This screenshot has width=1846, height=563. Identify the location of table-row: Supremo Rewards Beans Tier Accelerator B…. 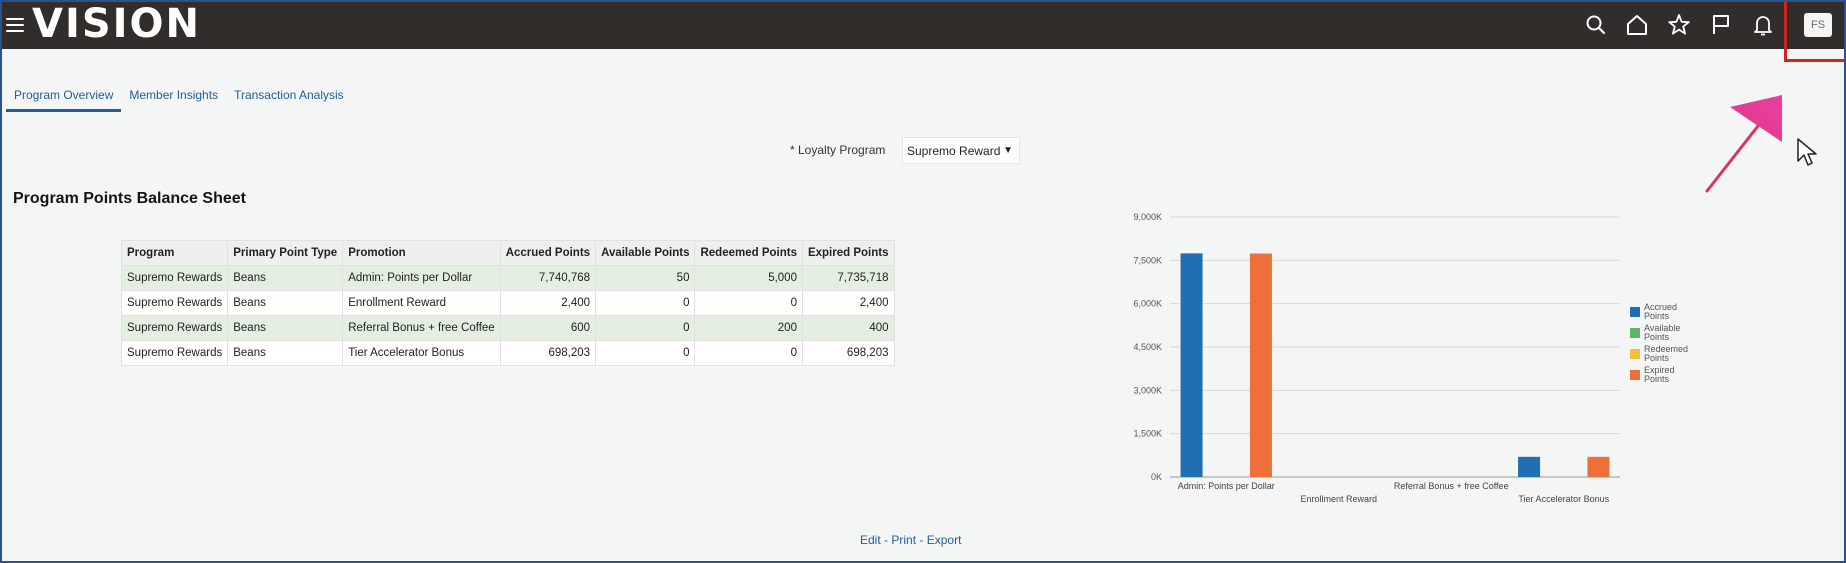
(507, 353).